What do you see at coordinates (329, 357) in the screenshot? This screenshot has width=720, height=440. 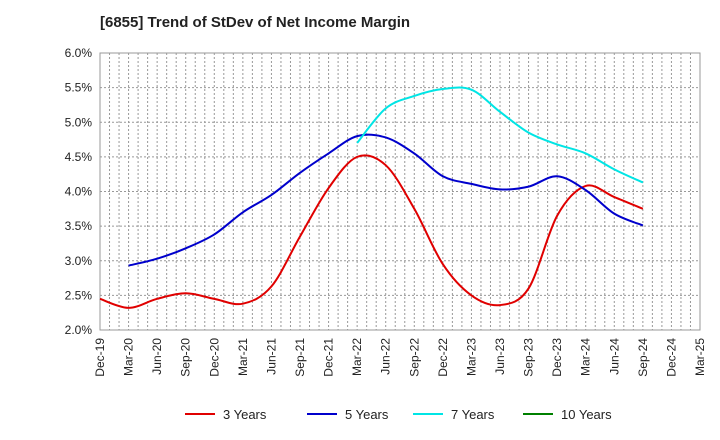 I see `x-tick-label: Dec-21` at bounding box center [329, 357].